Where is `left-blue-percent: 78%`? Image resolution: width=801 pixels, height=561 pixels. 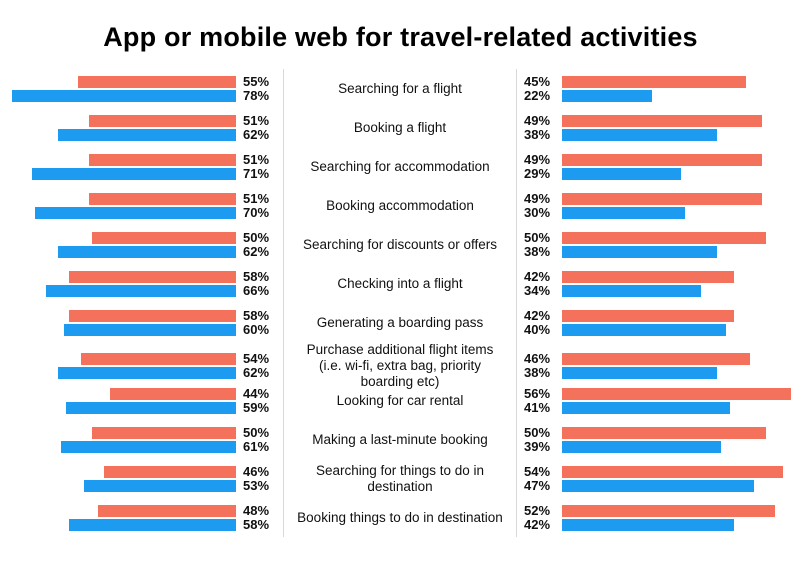
left-blue-percent: 78% is located at coordinates (256, 95).